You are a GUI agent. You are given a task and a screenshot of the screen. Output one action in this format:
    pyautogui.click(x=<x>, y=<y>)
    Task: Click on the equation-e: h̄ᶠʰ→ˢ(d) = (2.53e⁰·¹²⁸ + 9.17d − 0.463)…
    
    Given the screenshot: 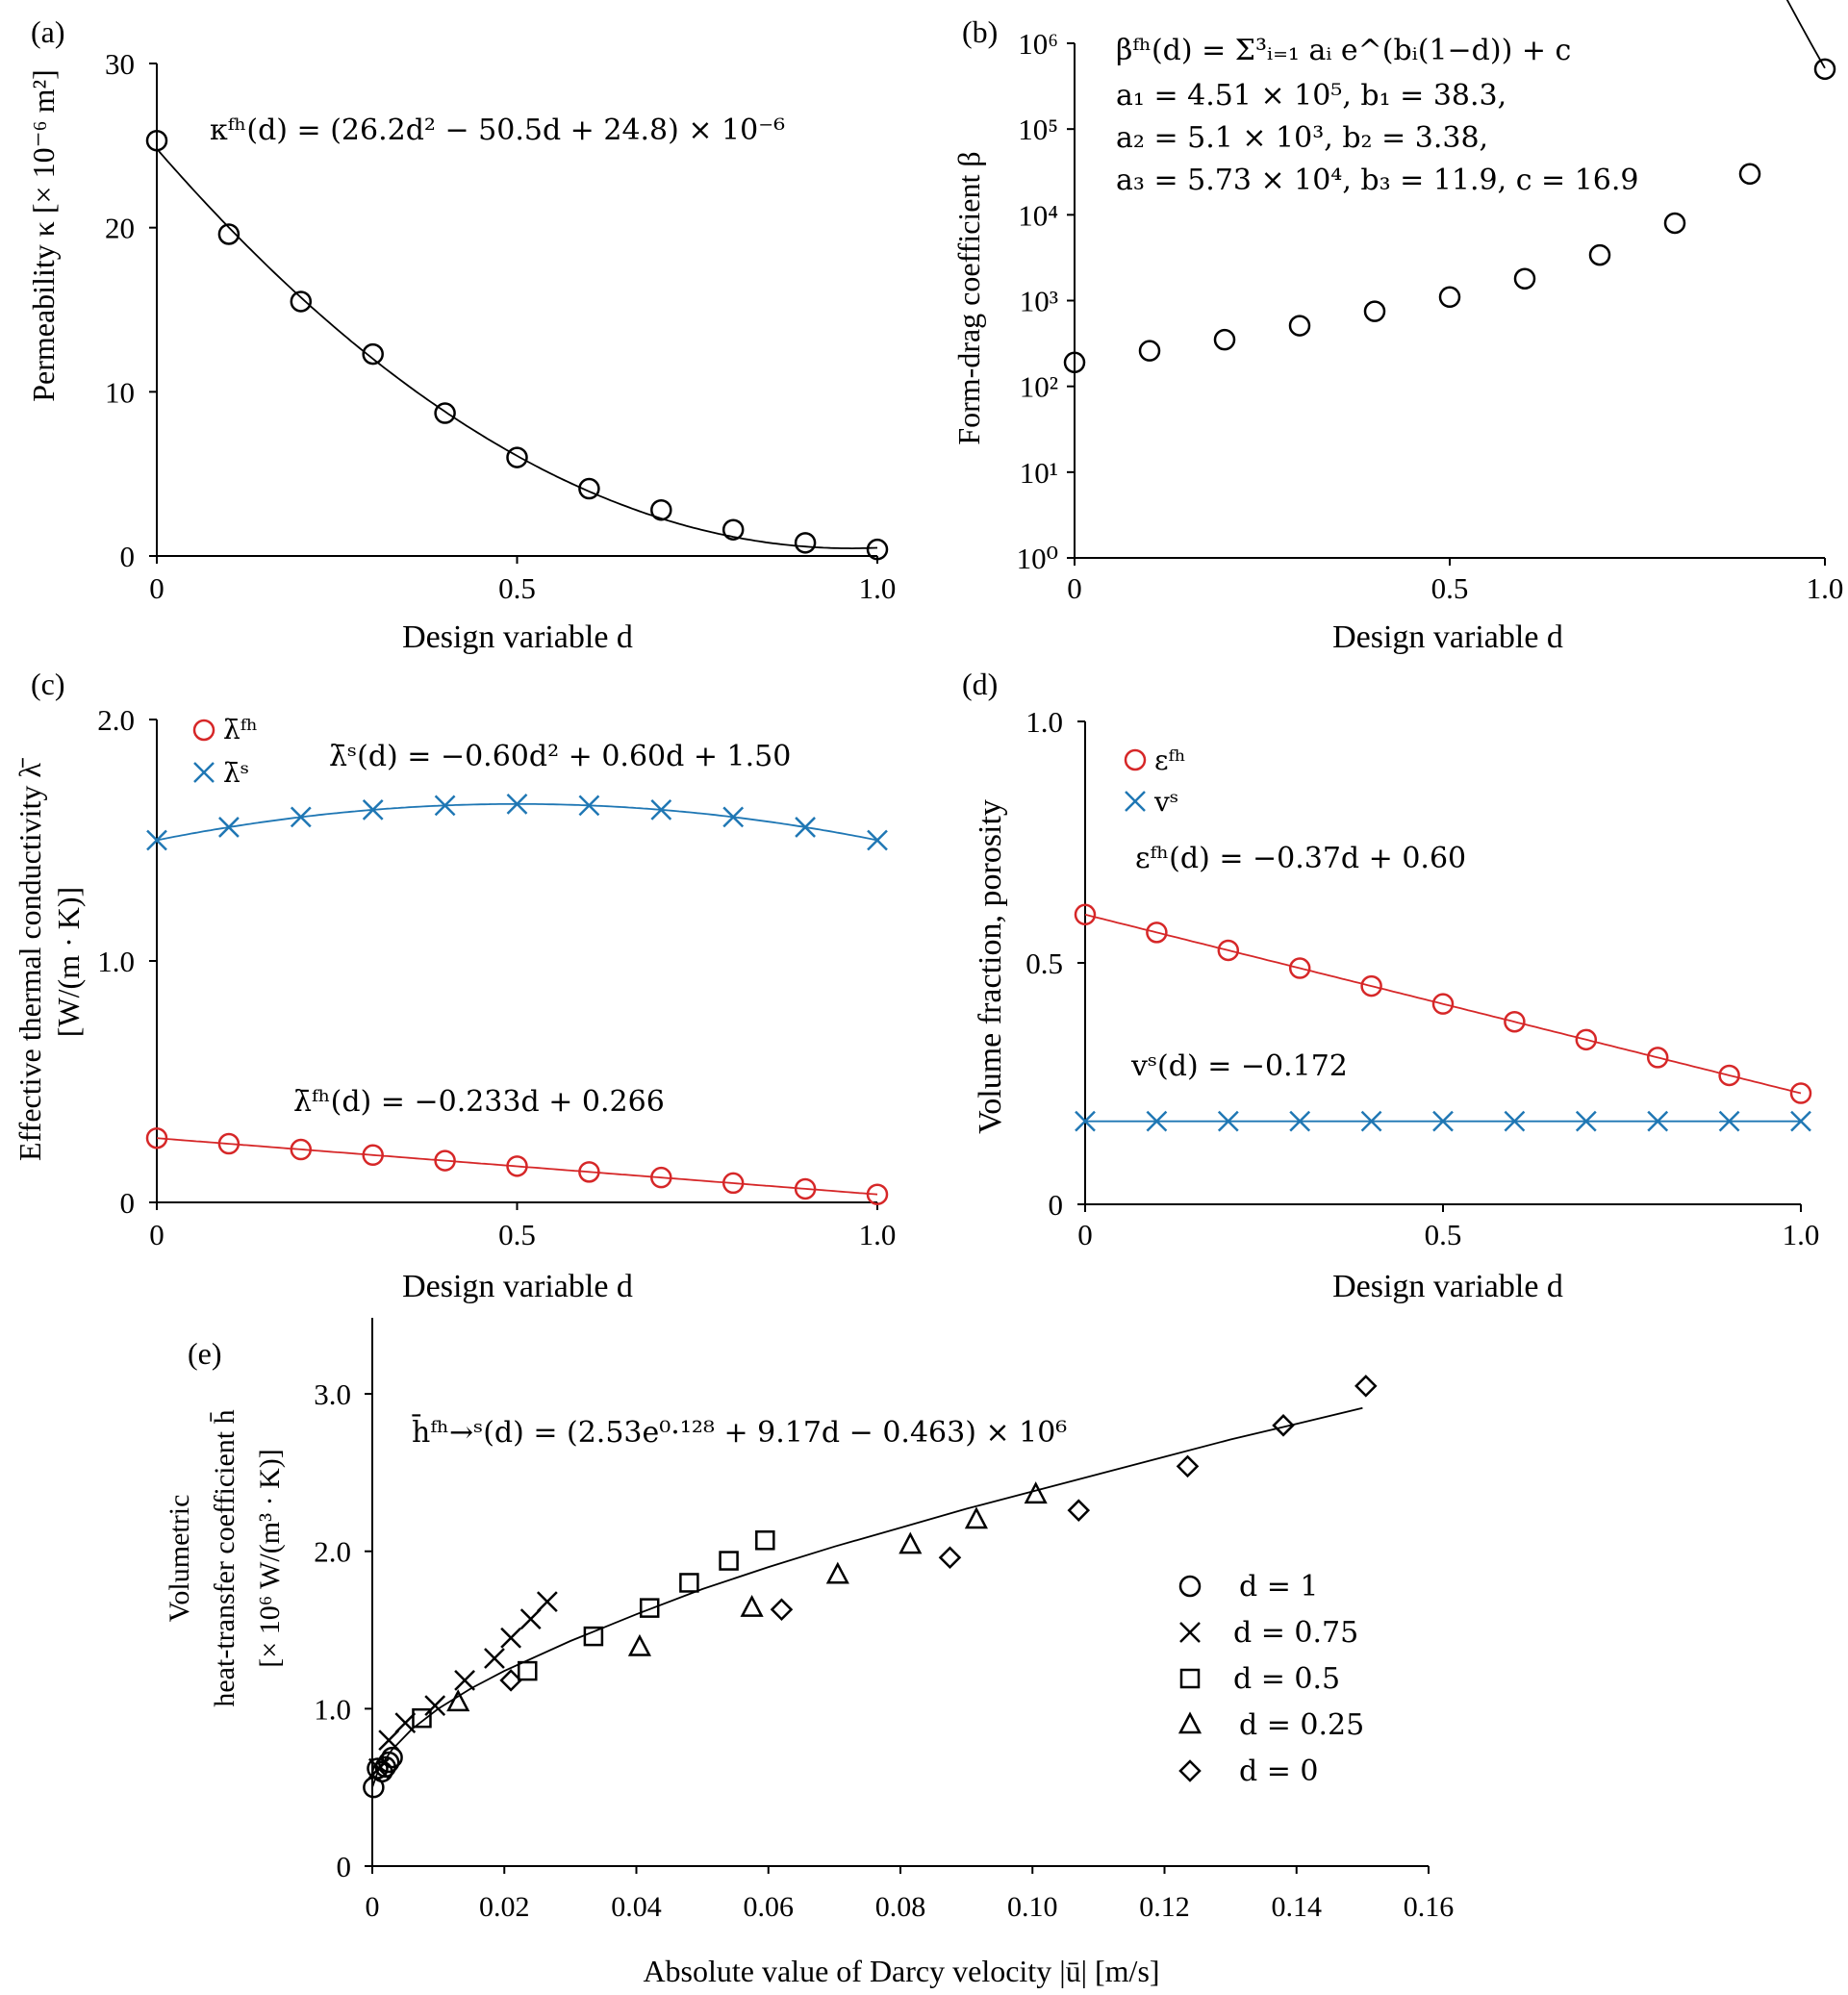 What is the action you would take?
    pyautogui.click(x=739, y=1431)
    